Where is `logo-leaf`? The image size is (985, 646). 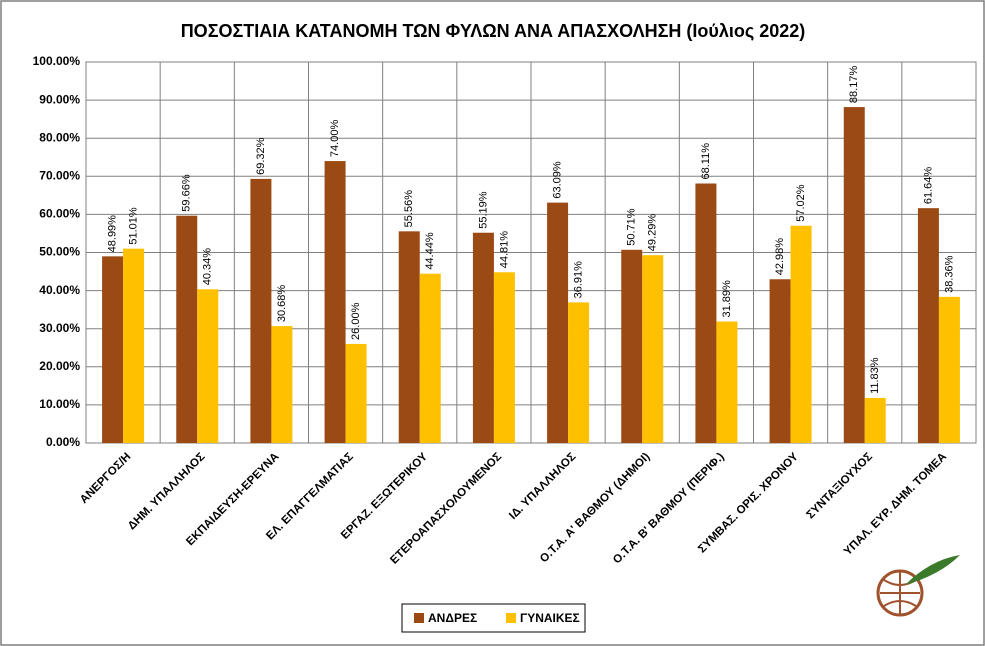 logo-leaf is located at coordinates (932, 570).